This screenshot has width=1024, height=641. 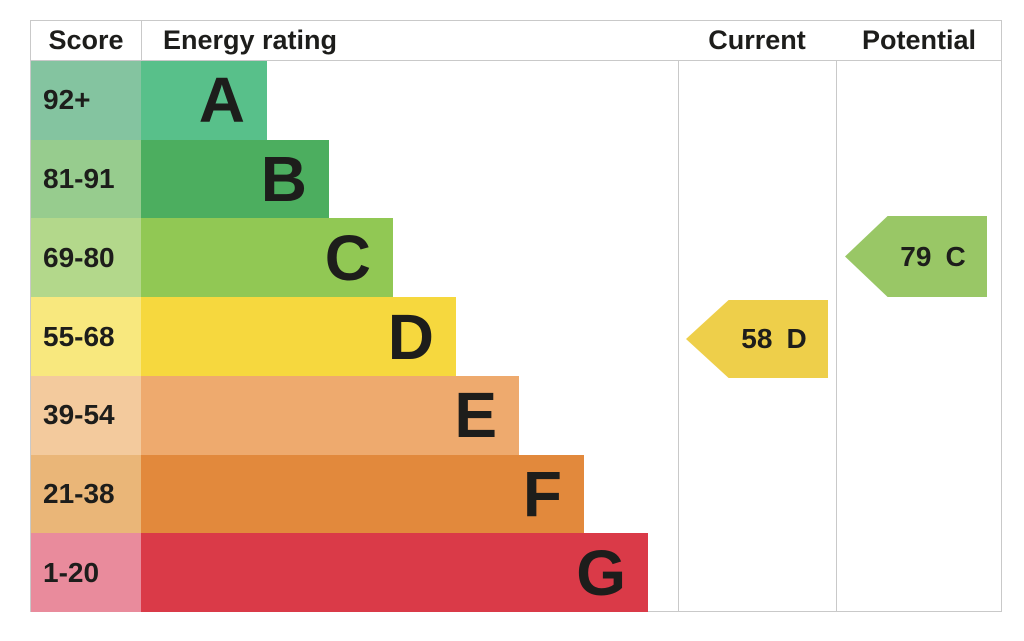 What do you see at coordinates (475, 415) in the screenshot?
I see `band-letter-e: E` at bounding box center [475, 415].